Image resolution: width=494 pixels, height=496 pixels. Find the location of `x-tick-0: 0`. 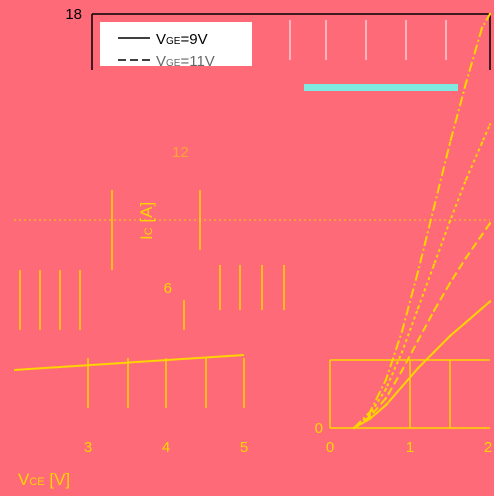

x-tick-0: 0 is located at coordinates (330, 447).